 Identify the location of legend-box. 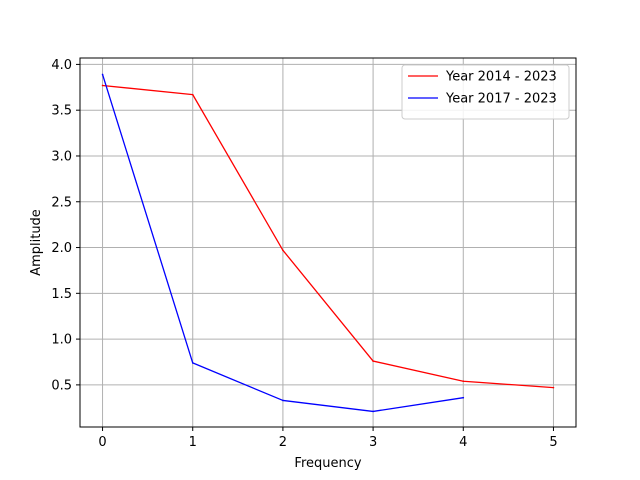
(485, 92).